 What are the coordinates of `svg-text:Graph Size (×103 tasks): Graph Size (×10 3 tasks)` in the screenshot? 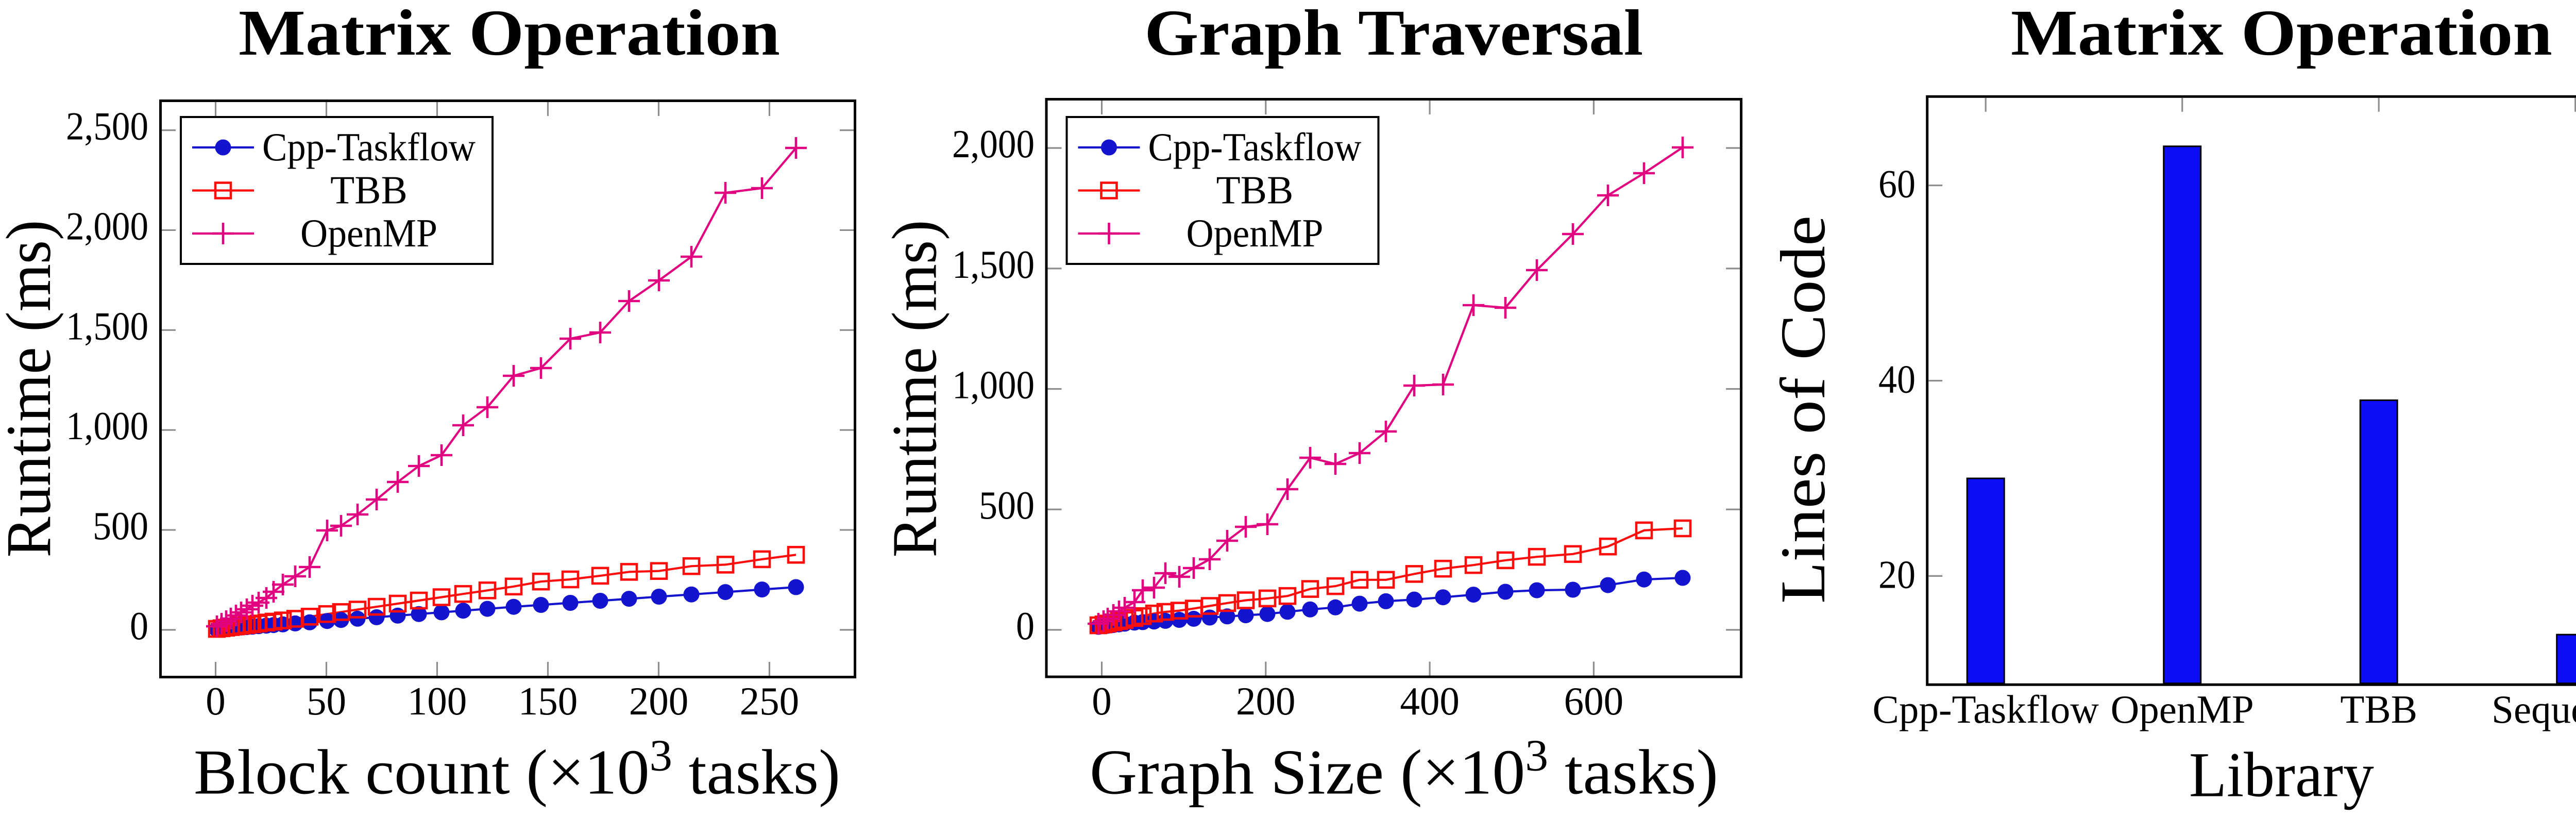 It's located at (1404, 769).